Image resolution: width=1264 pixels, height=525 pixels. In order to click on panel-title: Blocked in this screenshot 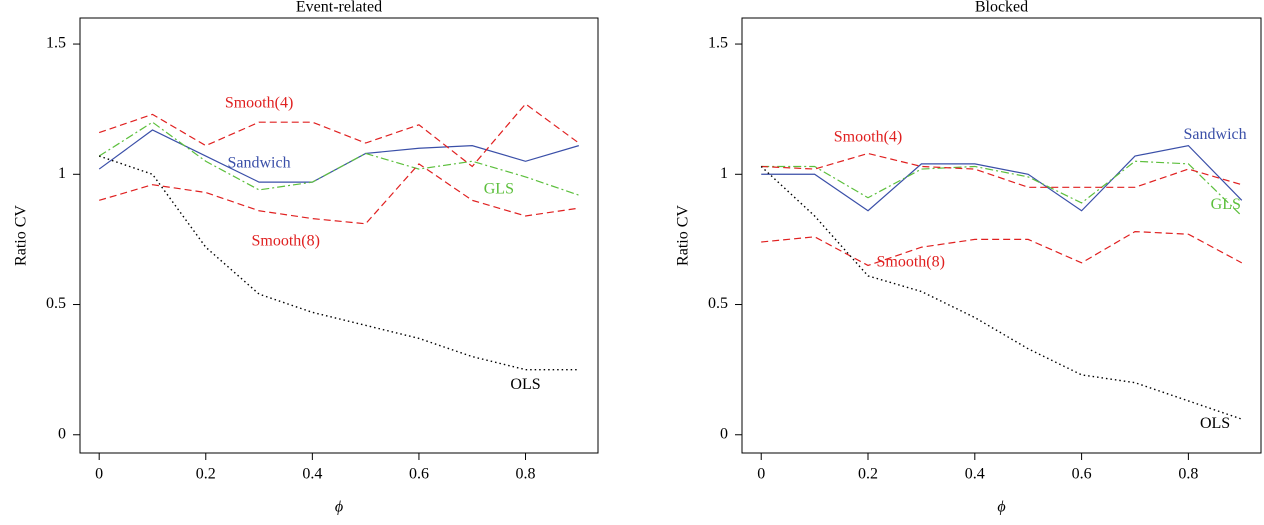, I will do `click(1001, 8)`.